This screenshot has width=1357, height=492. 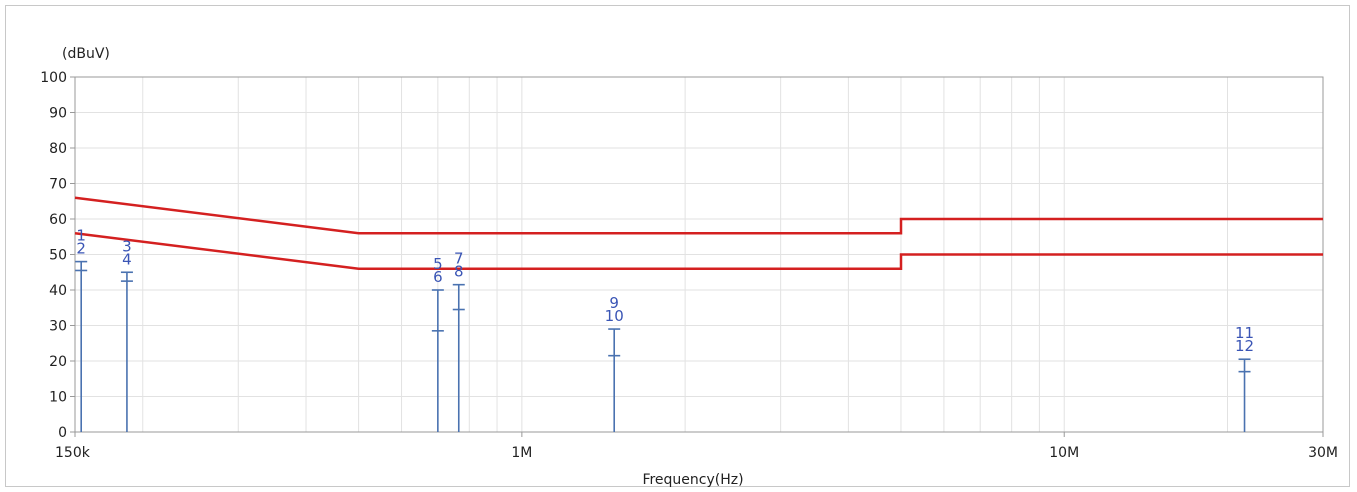 I want to click on marker-label-5: 5, so click(x=438, y=264).